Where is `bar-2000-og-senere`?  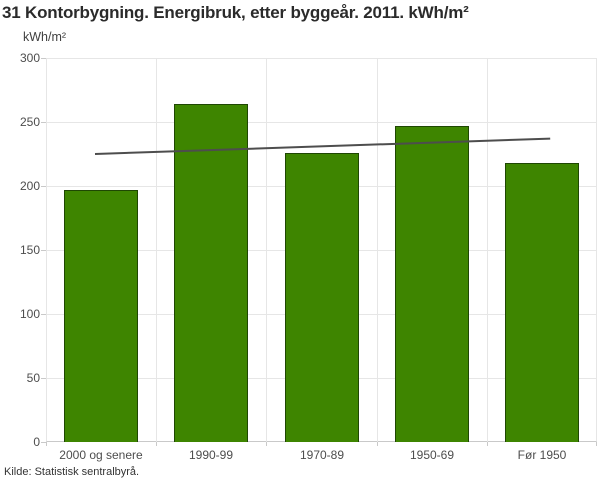
bar-2000-og-senere is located at coordinates (101, 316).